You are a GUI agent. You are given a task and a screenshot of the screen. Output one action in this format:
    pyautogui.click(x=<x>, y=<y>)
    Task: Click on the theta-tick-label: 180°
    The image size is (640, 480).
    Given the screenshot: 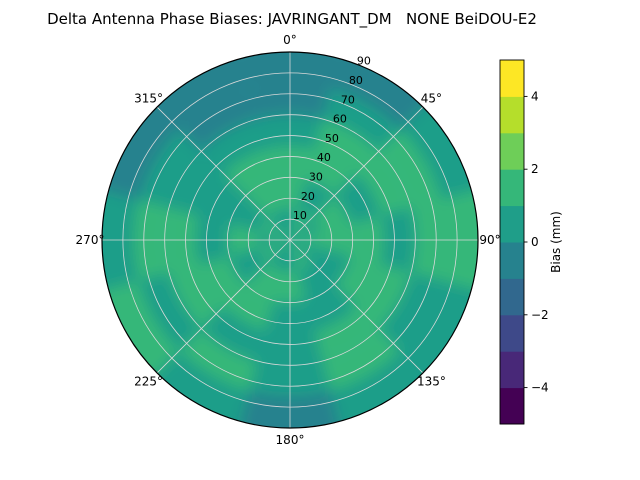 What is the action you would take?
    pyautogui.click(x=290, y=440)
    